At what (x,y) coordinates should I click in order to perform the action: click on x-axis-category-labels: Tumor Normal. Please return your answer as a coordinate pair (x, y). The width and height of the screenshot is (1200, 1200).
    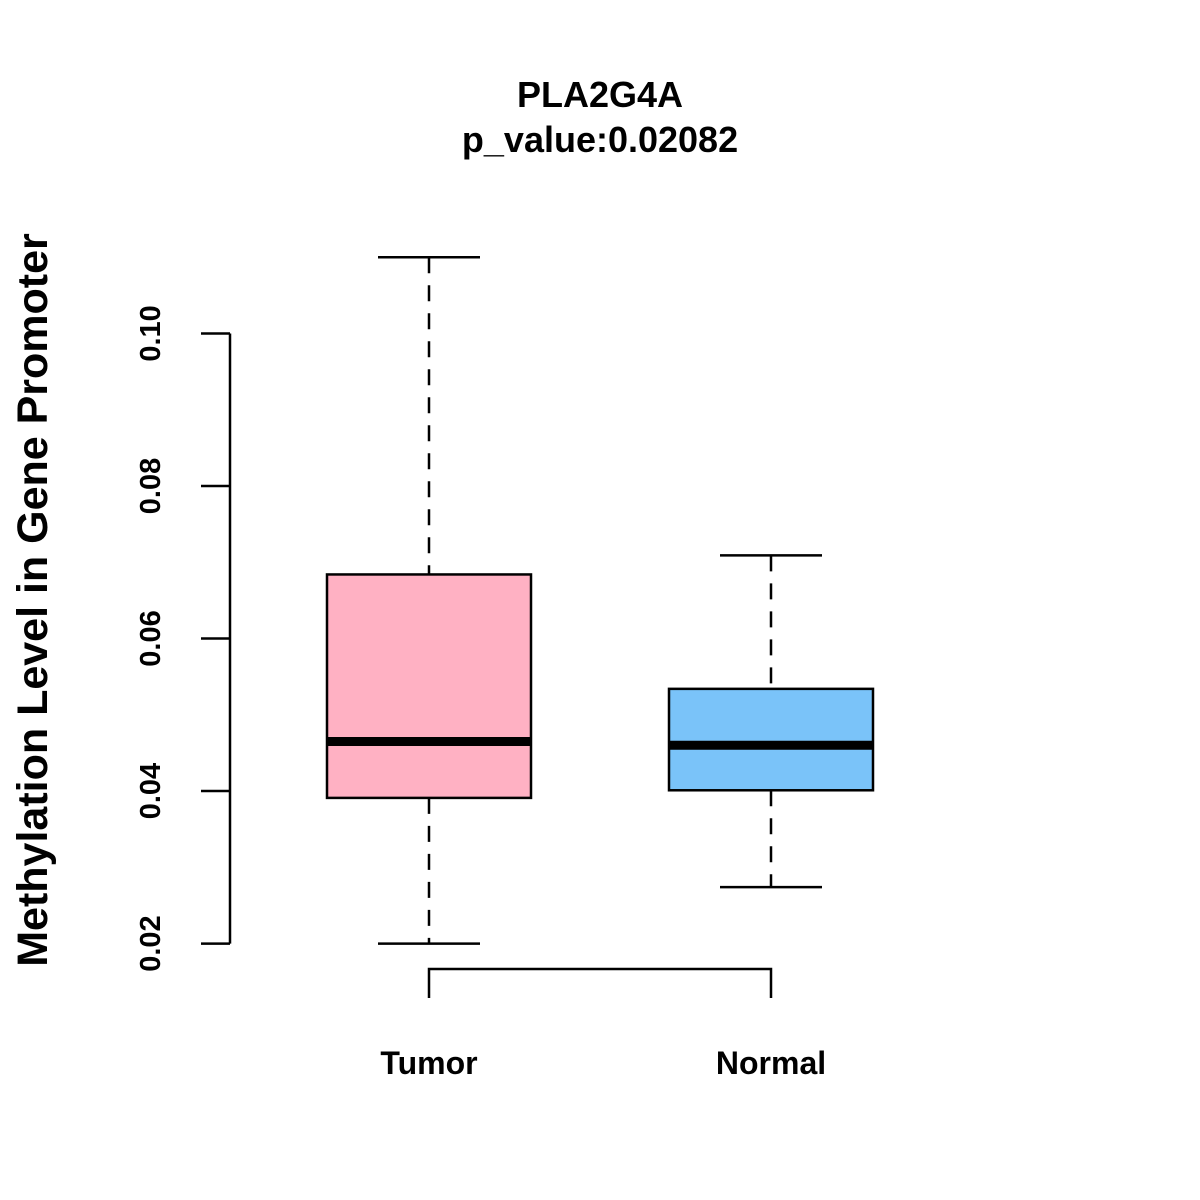
    Looking at the image, I should click on (603, 1063).